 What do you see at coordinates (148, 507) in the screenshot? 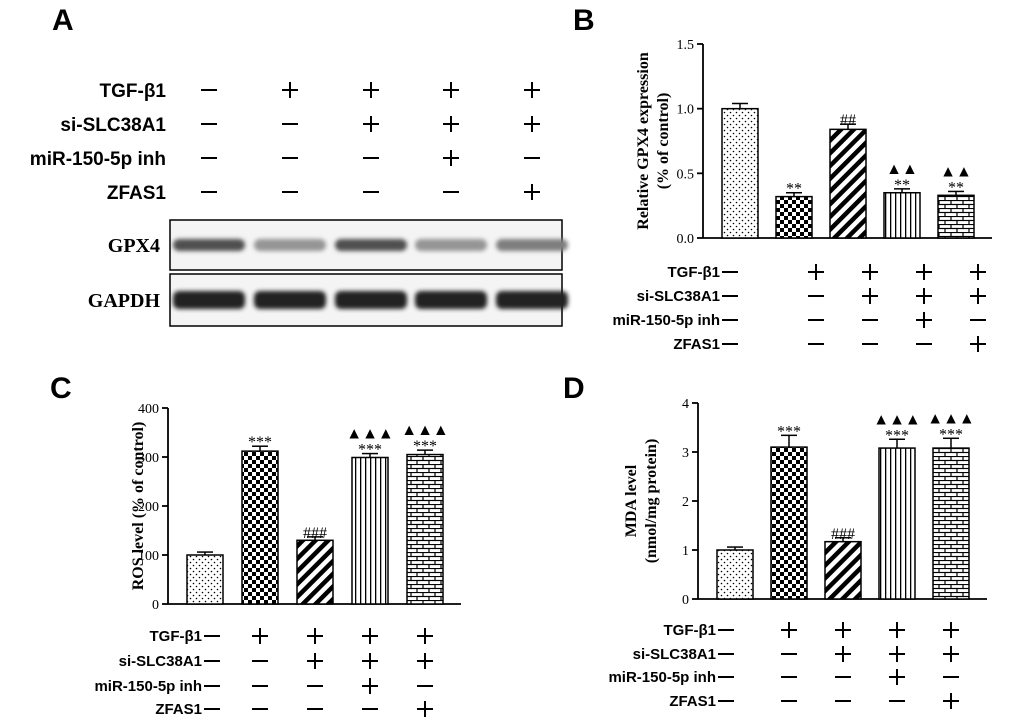
I see `y-tick-label: 200` at bounding box center [148, 507].